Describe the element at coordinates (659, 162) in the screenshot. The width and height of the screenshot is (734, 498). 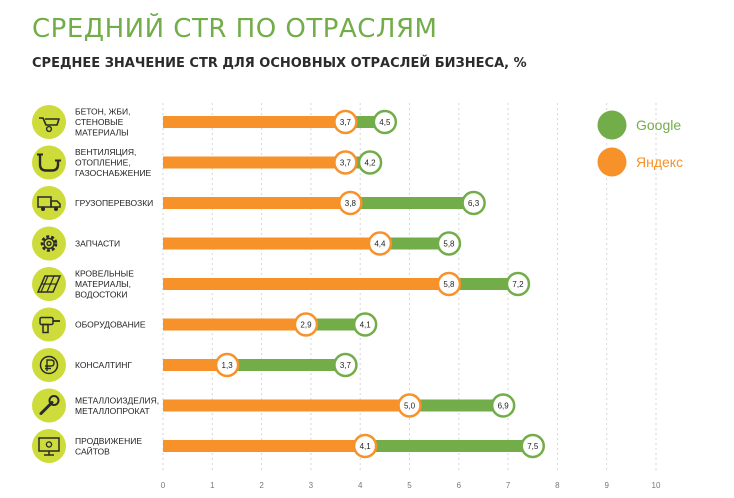
I see `legend-label-1: Яндекс` at that location.